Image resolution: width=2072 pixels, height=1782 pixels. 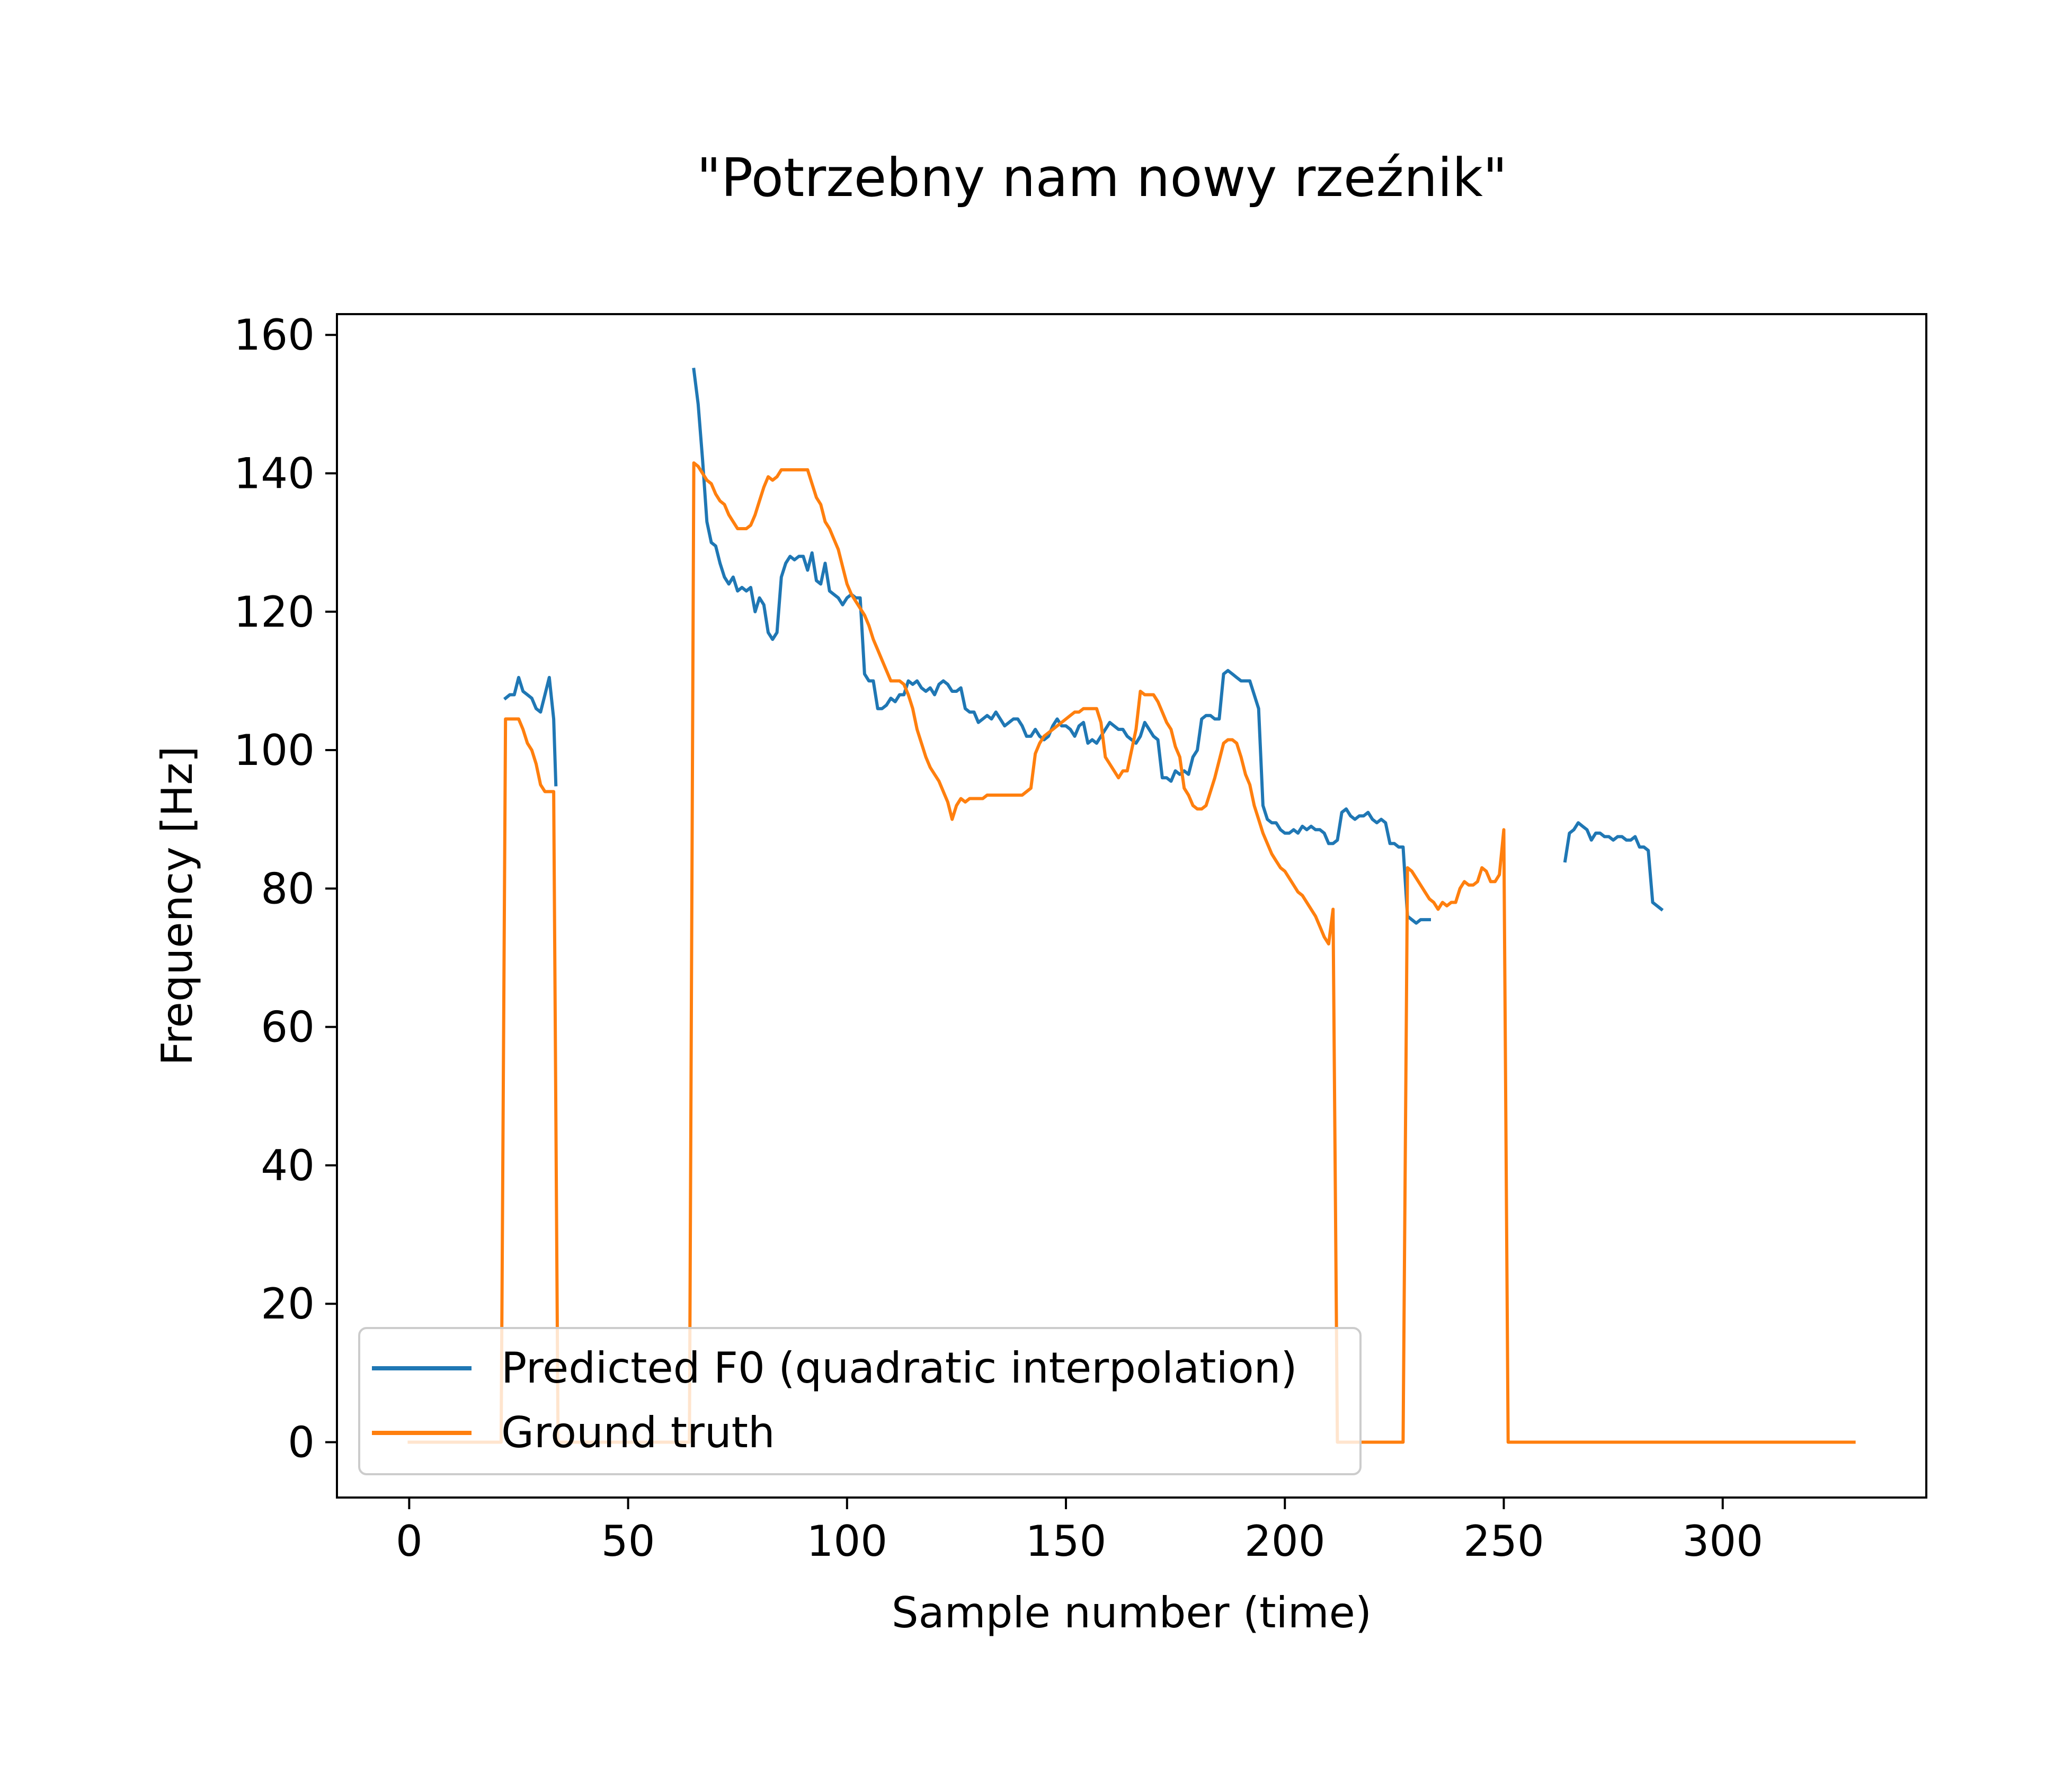 I want to click on x-tick-label: 0, so click(x=409, y=1542).